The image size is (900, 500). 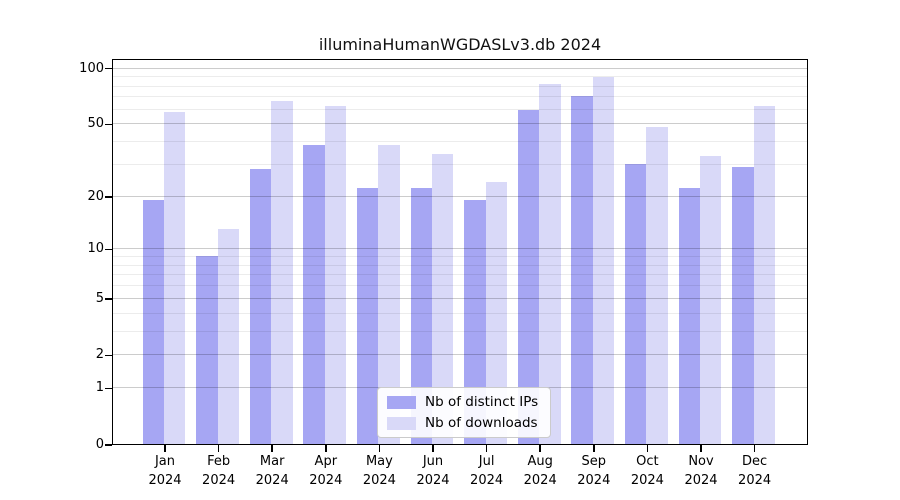 I want to click on x-tick-mark-jul, so click(x=486, y=448).